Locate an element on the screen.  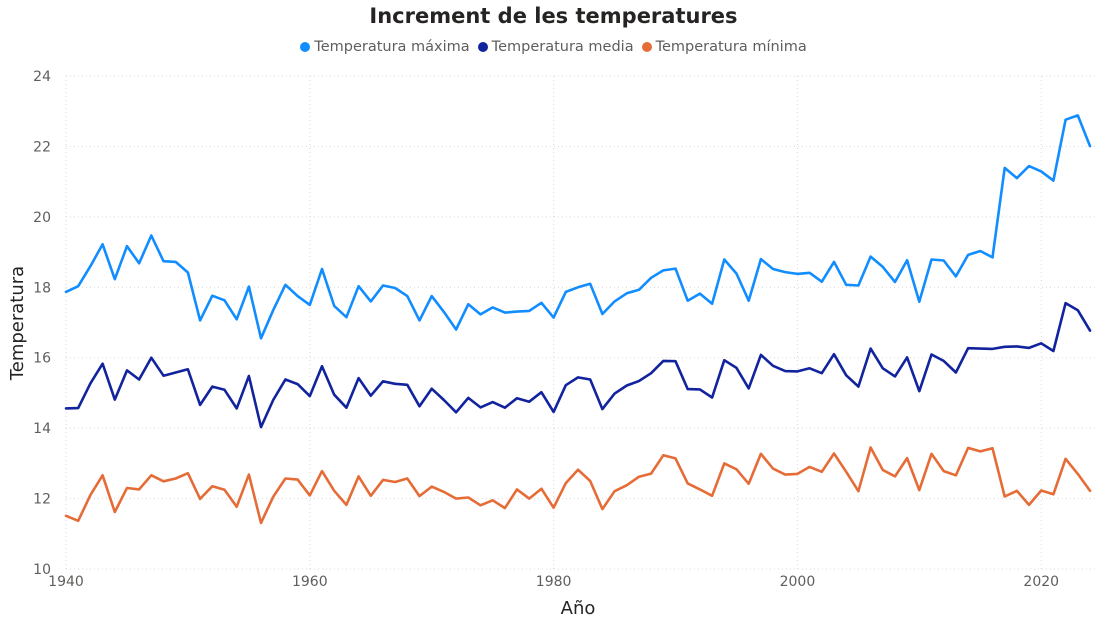
series-line-min is located at coordinates (578, 485).